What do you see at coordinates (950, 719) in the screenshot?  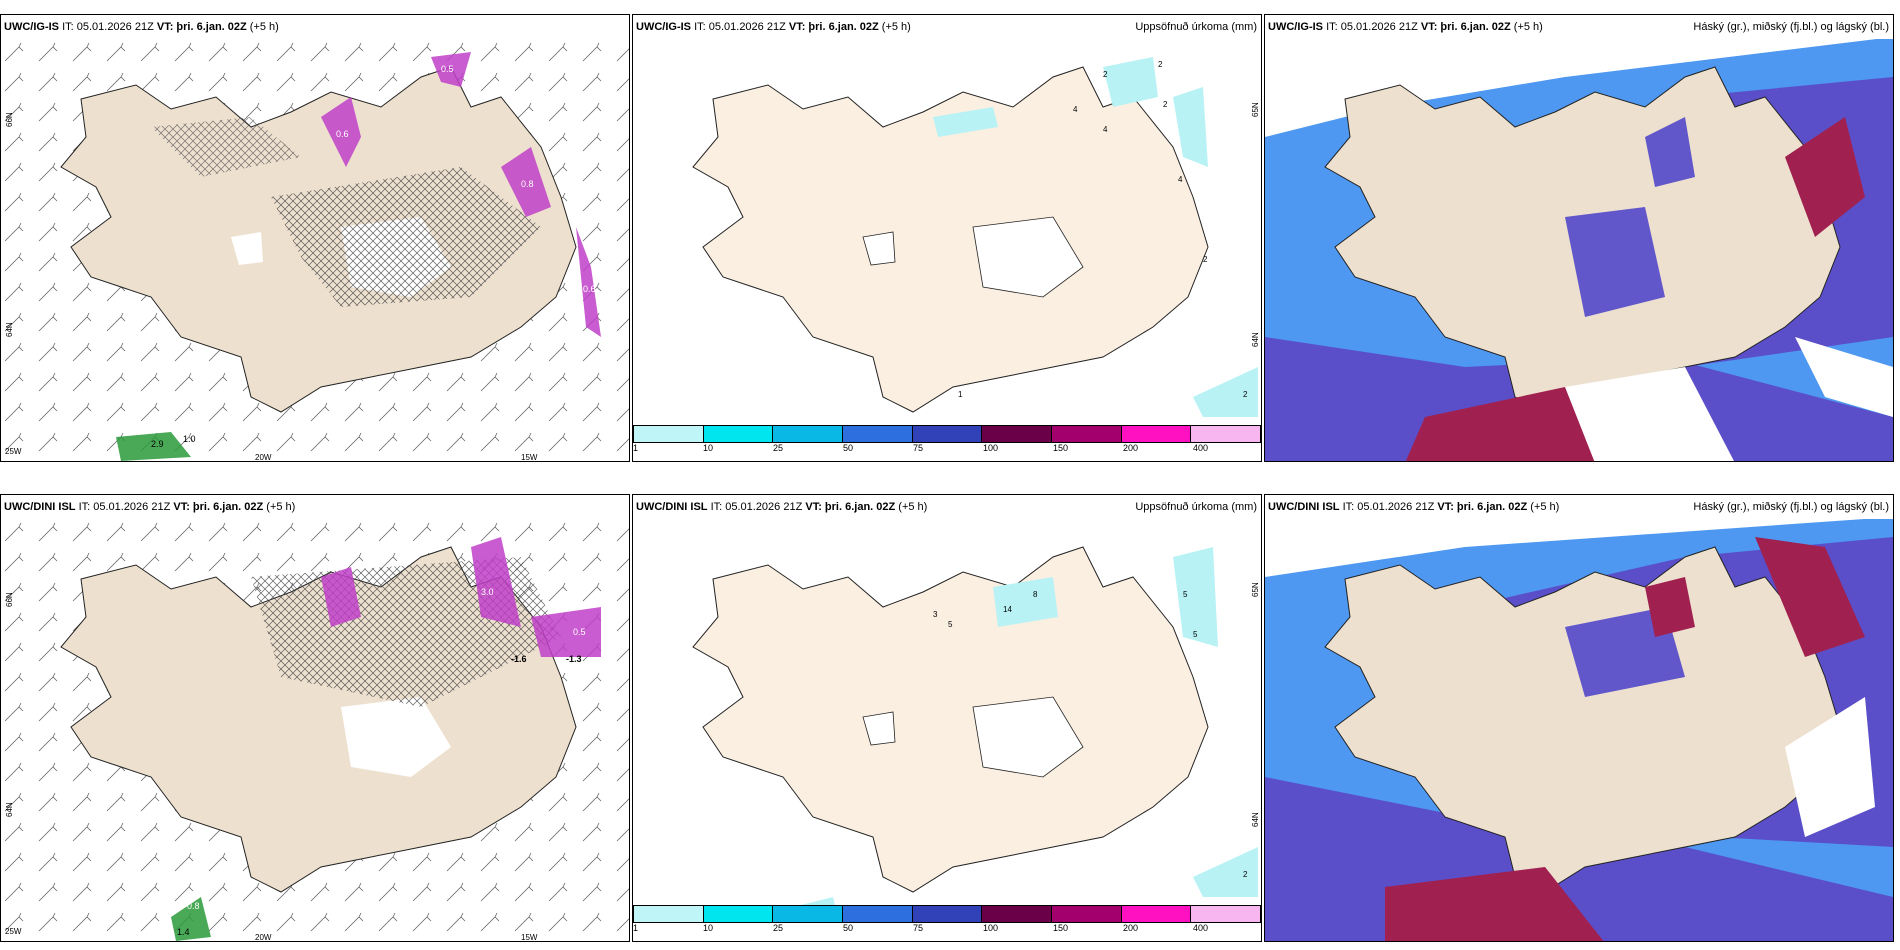 I see `iceland-land` at bounding box center [950, 719].